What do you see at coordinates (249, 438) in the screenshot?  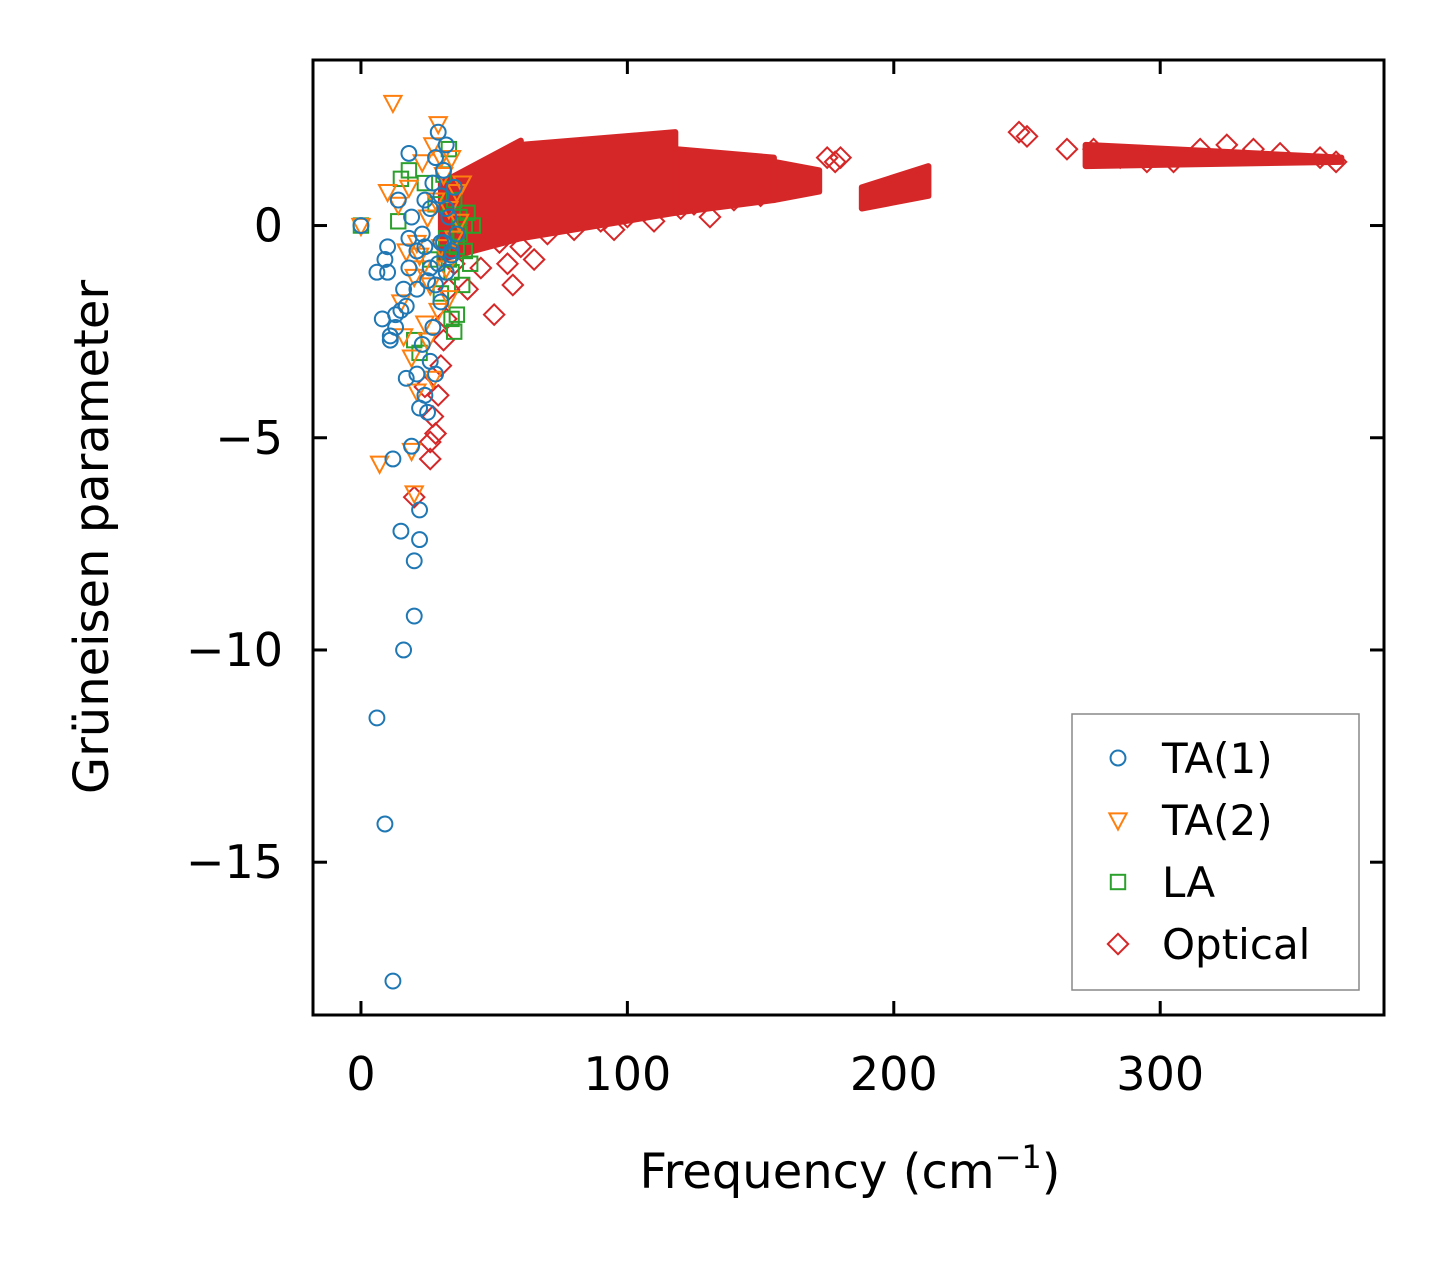 I see `y-tick-label-1: −5` at bounding box center [249, 438].